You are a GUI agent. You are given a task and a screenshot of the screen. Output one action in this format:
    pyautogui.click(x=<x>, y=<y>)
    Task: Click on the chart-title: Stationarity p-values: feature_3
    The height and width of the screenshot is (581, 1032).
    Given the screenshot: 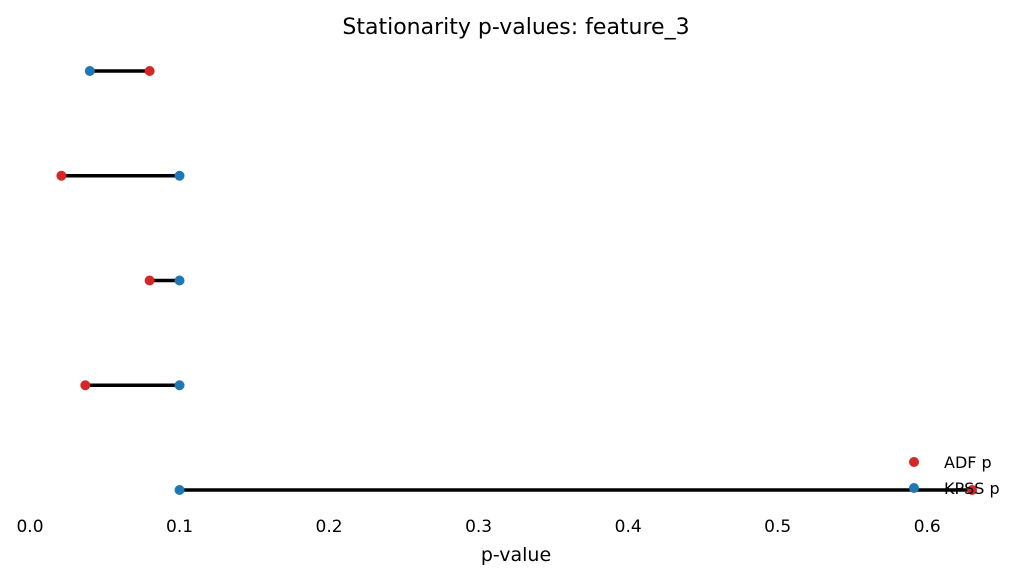 What is the action you would take?
    pyautogui.click(x=515, y=27)
    